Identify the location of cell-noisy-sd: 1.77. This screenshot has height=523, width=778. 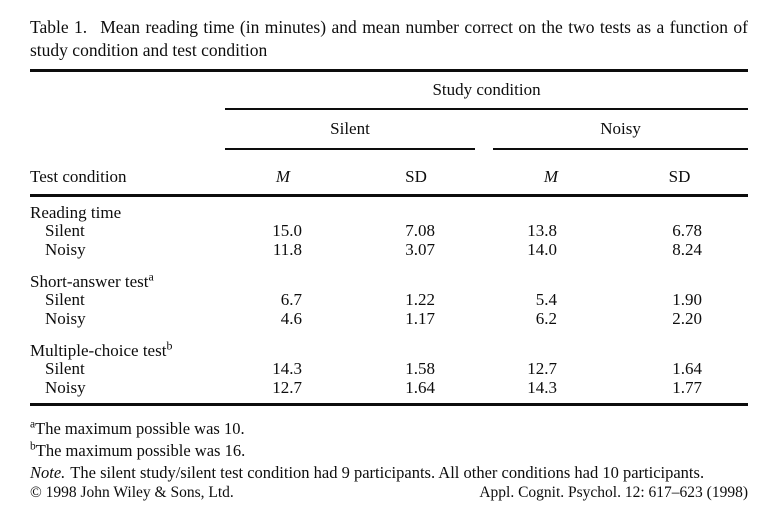
(687, 387).